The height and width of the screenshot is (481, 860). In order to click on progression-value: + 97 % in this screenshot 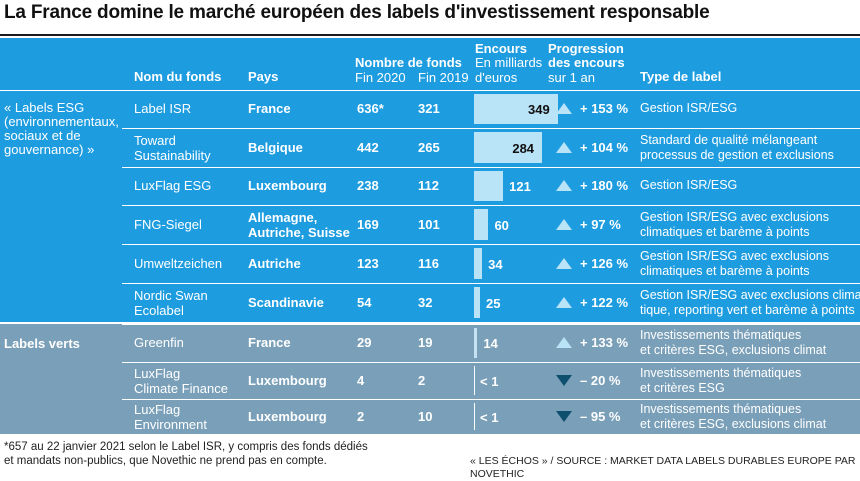, I will do `click(600, 224)`.